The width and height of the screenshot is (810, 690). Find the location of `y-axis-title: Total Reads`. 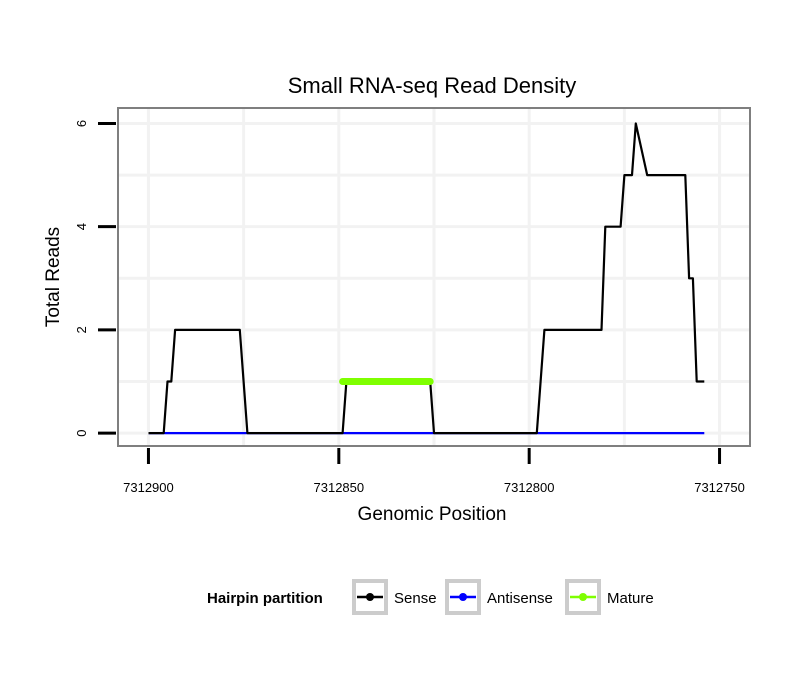

y-axis-title: Total Reads is located at coordinates (53, 277).